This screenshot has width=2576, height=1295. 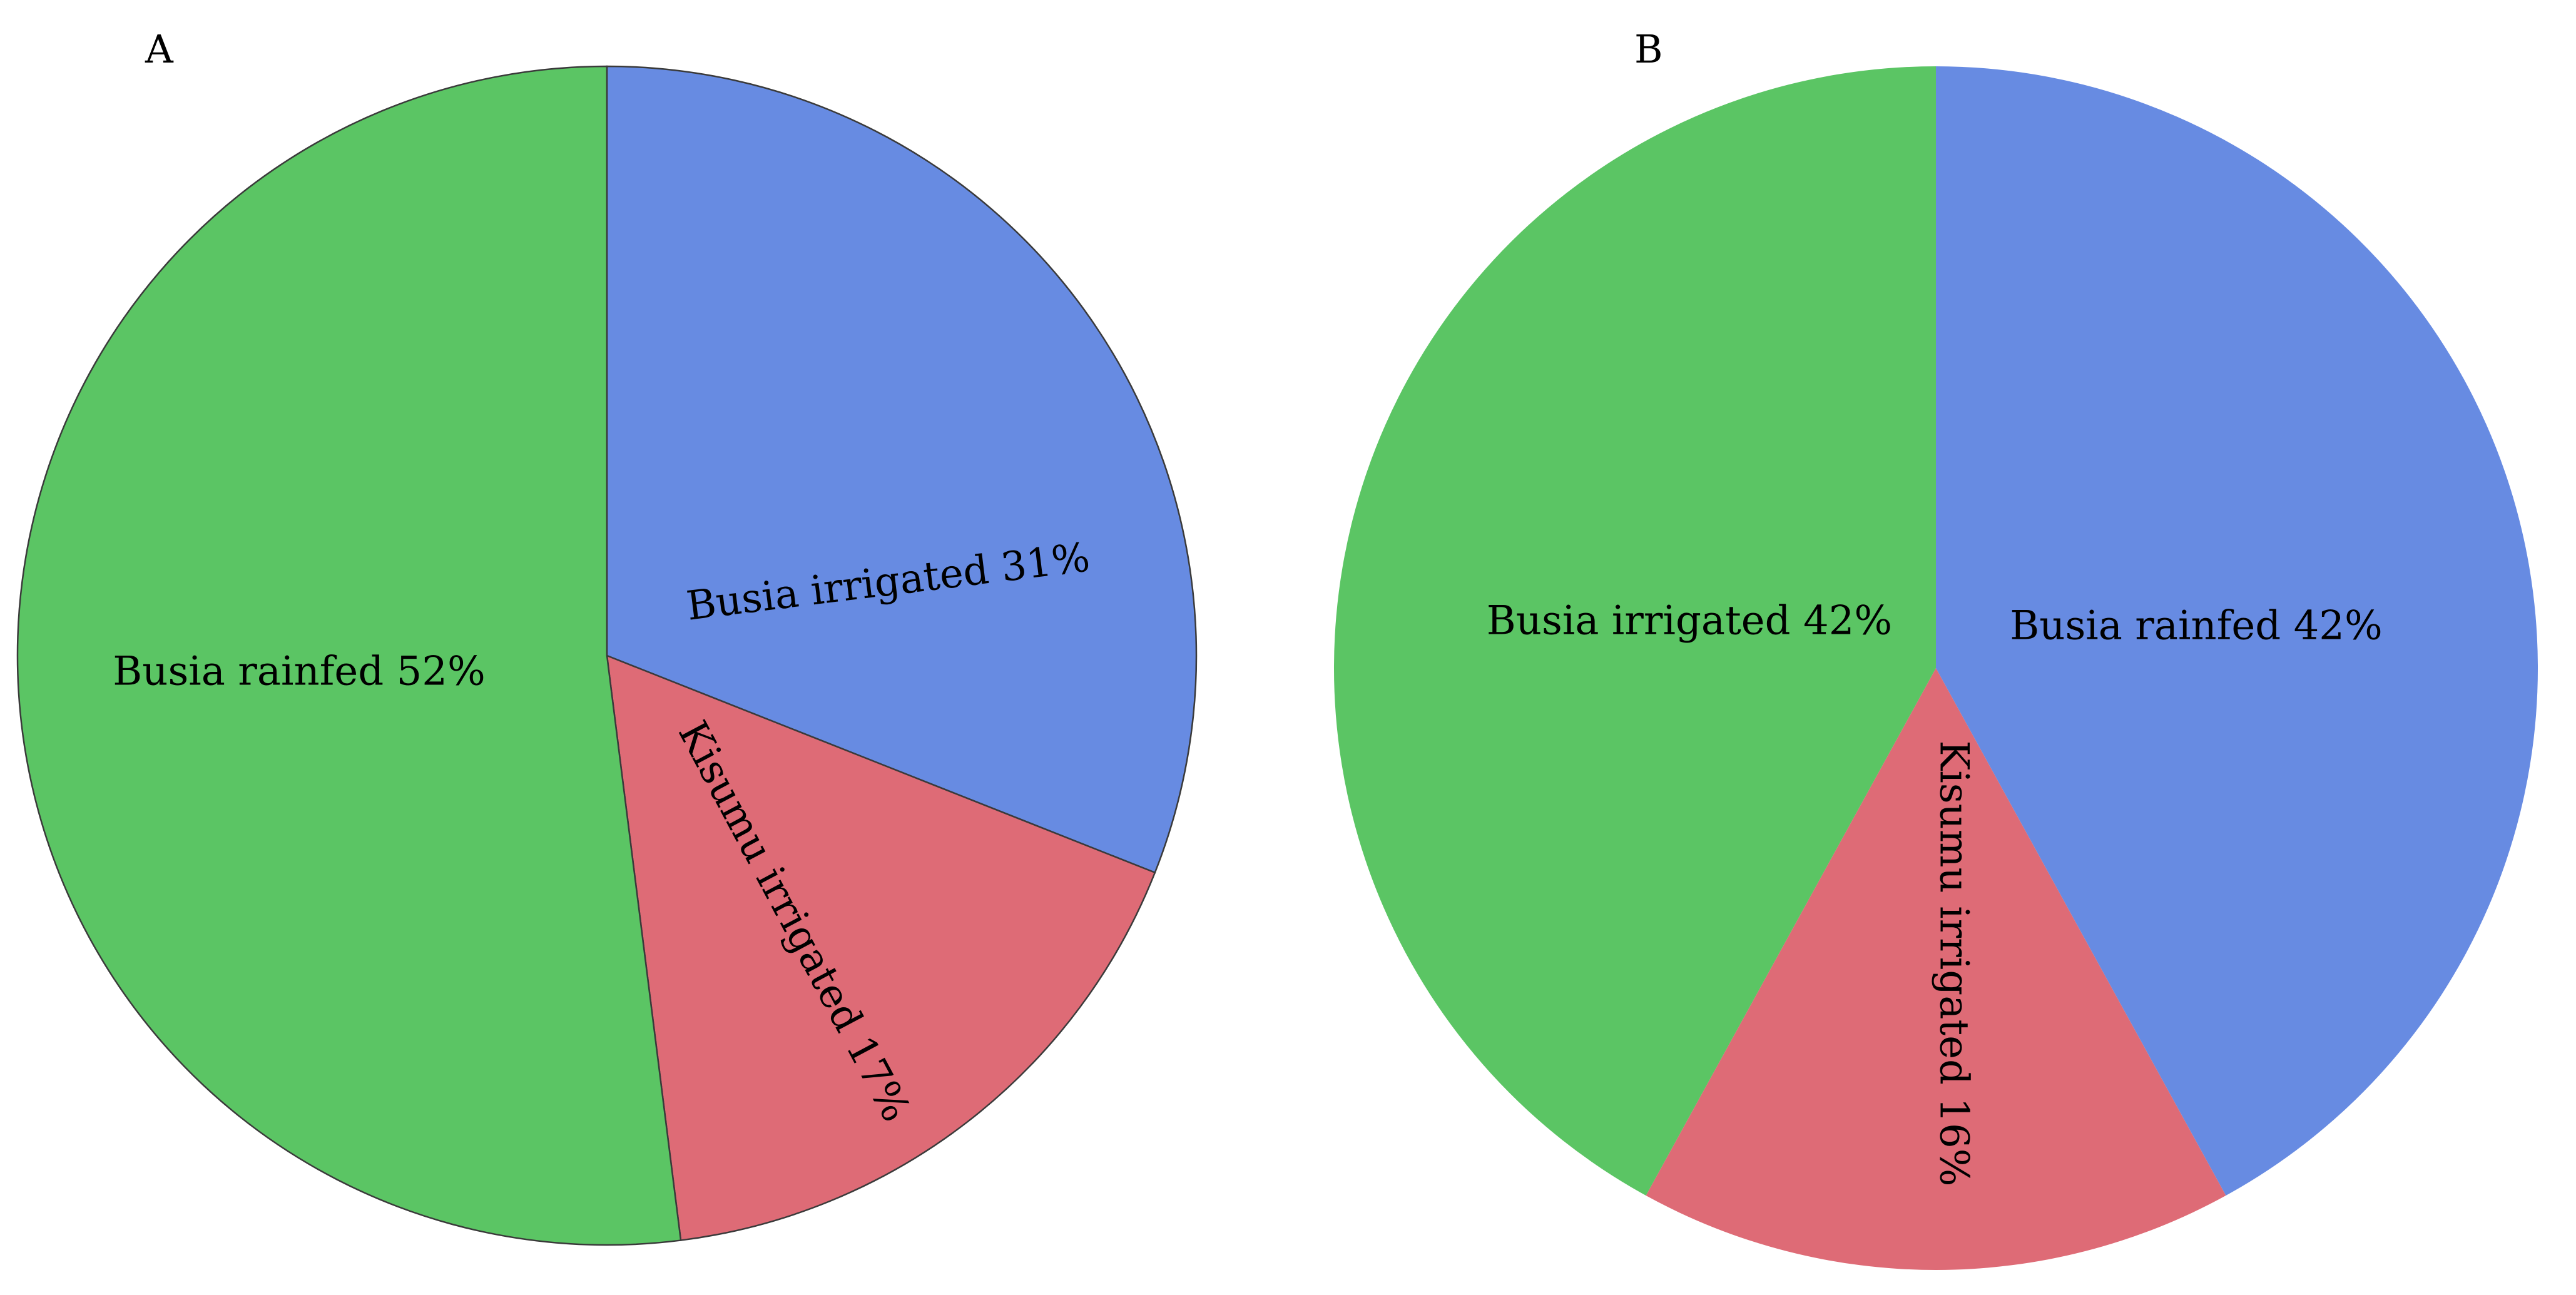 What do you see at coordinates (902, 469) in the screenshot?
I see `pie-a-slice-busia-irrigated` at bounding box center [902, 469].